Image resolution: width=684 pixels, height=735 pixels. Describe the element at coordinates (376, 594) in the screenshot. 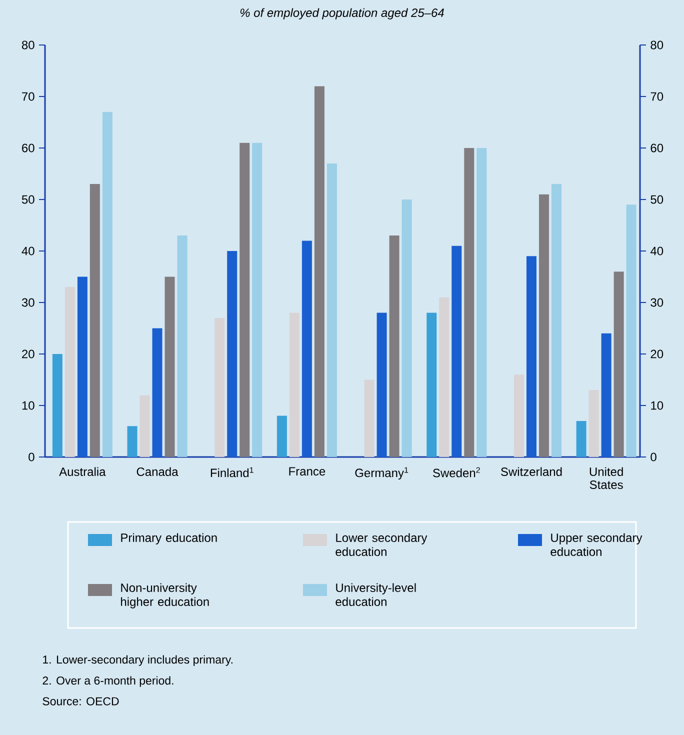

I see `legend-label: University-level education` at that location.